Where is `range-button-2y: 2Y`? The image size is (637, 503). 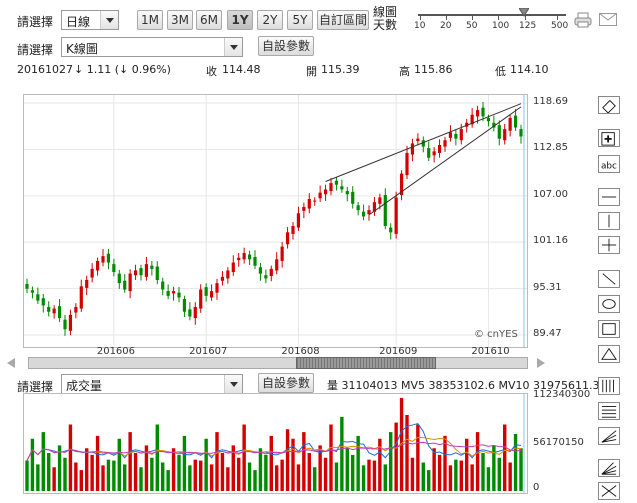 range-button-2y: 2Y is located at coordinates (270, 20).